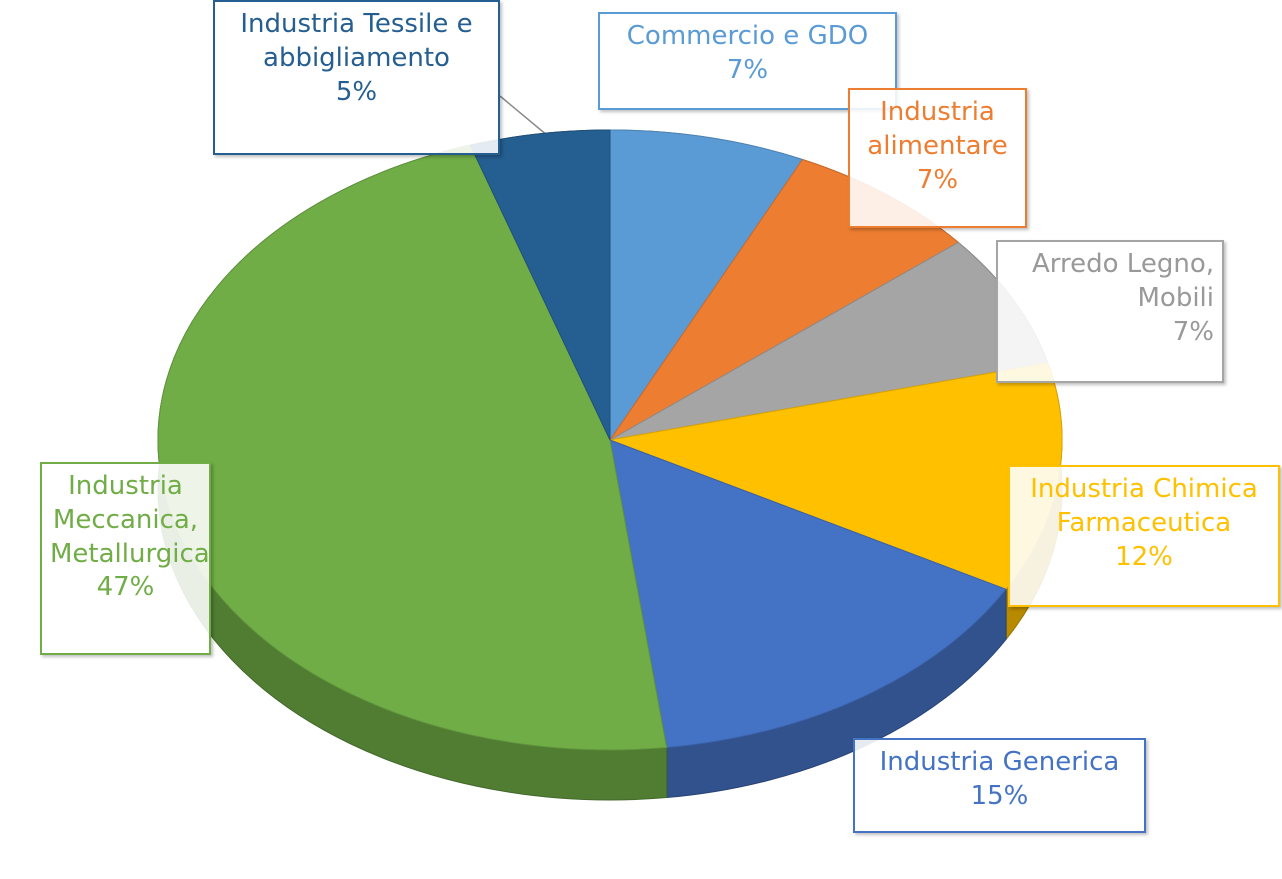 The image size is (1282, 879). I want to click on data-label: Commercio e GDO 7%, so click(747, 61).